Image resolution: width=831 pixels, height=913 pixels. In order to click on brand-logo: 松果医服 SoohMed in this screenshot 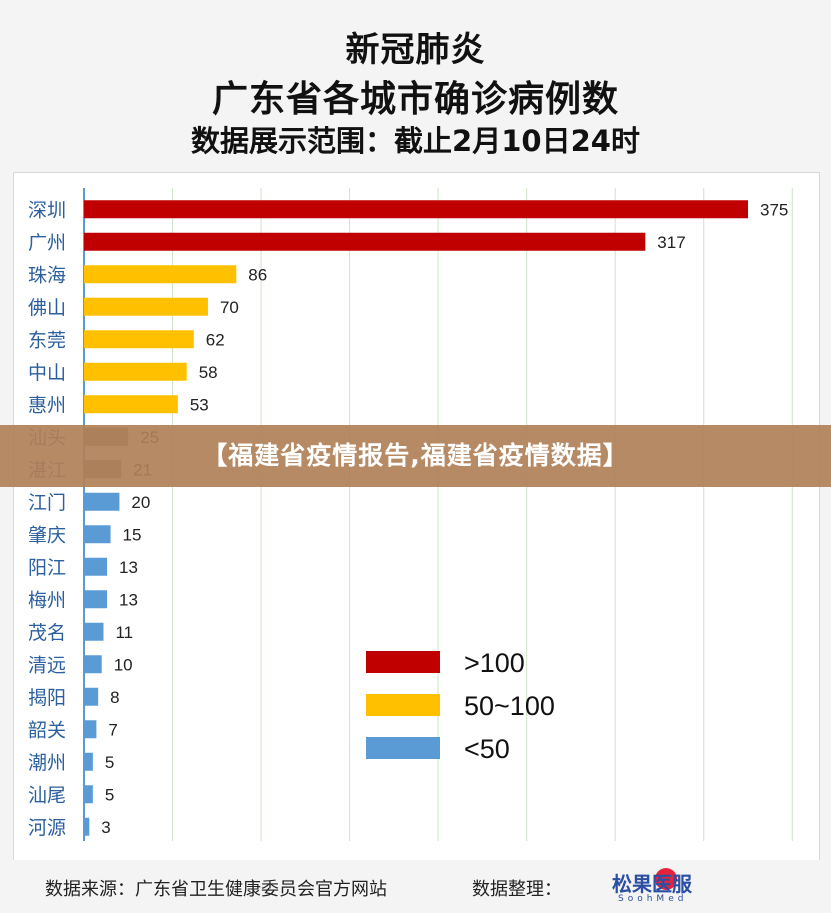, I will do `click(672, 887)`.